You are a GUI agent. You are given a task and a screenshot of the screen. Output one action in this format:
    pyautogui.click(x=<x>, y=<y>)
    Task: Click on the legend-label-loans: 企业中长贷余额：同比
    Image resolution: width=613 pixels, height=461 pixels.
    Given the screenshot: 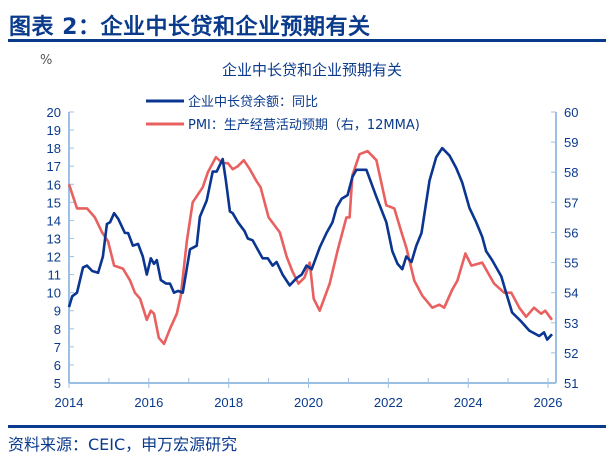 What is the action you would take?
    pyautogui.click(x=253, y=102)
    